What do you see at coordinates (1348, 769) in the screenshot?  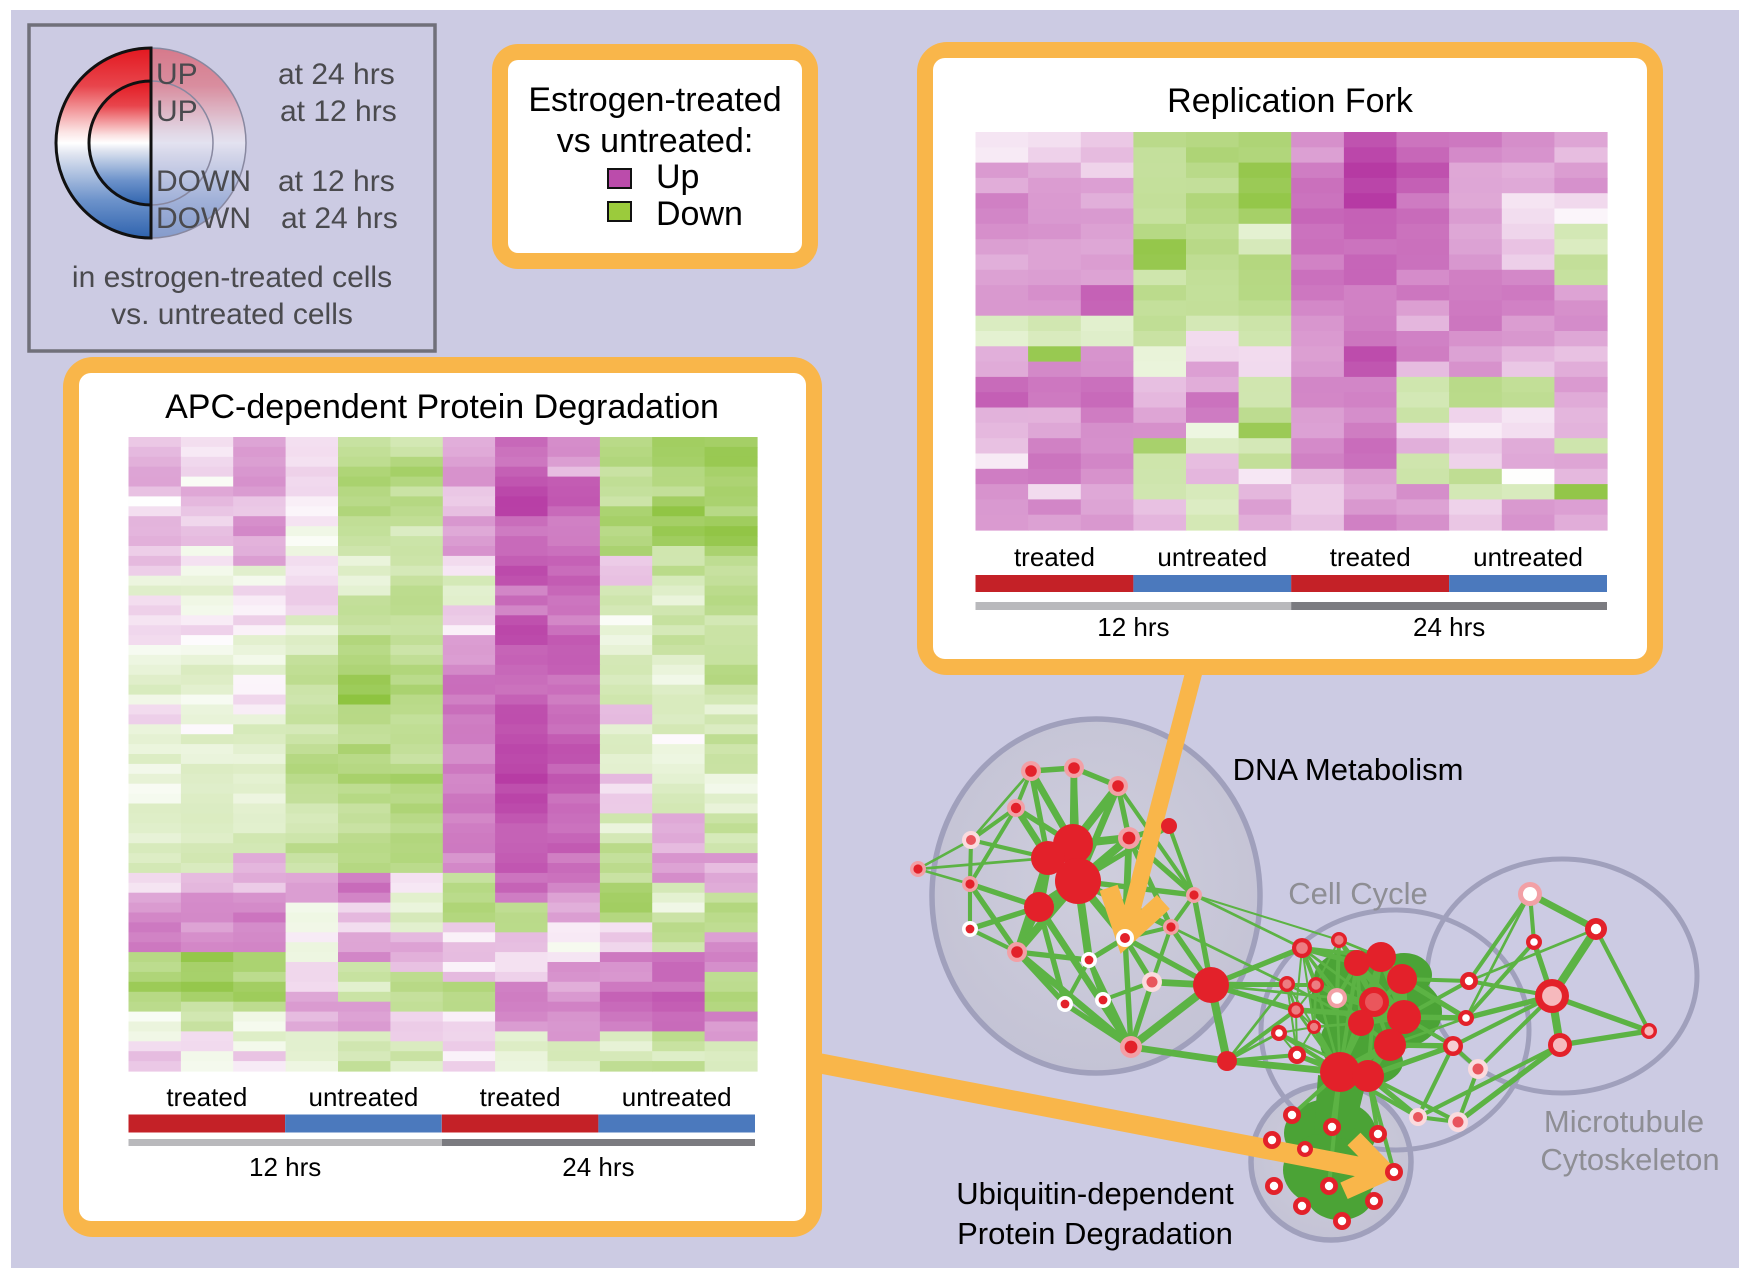 I see `svg-text: DNA Metabolism` at bounding box center [1348, 769].